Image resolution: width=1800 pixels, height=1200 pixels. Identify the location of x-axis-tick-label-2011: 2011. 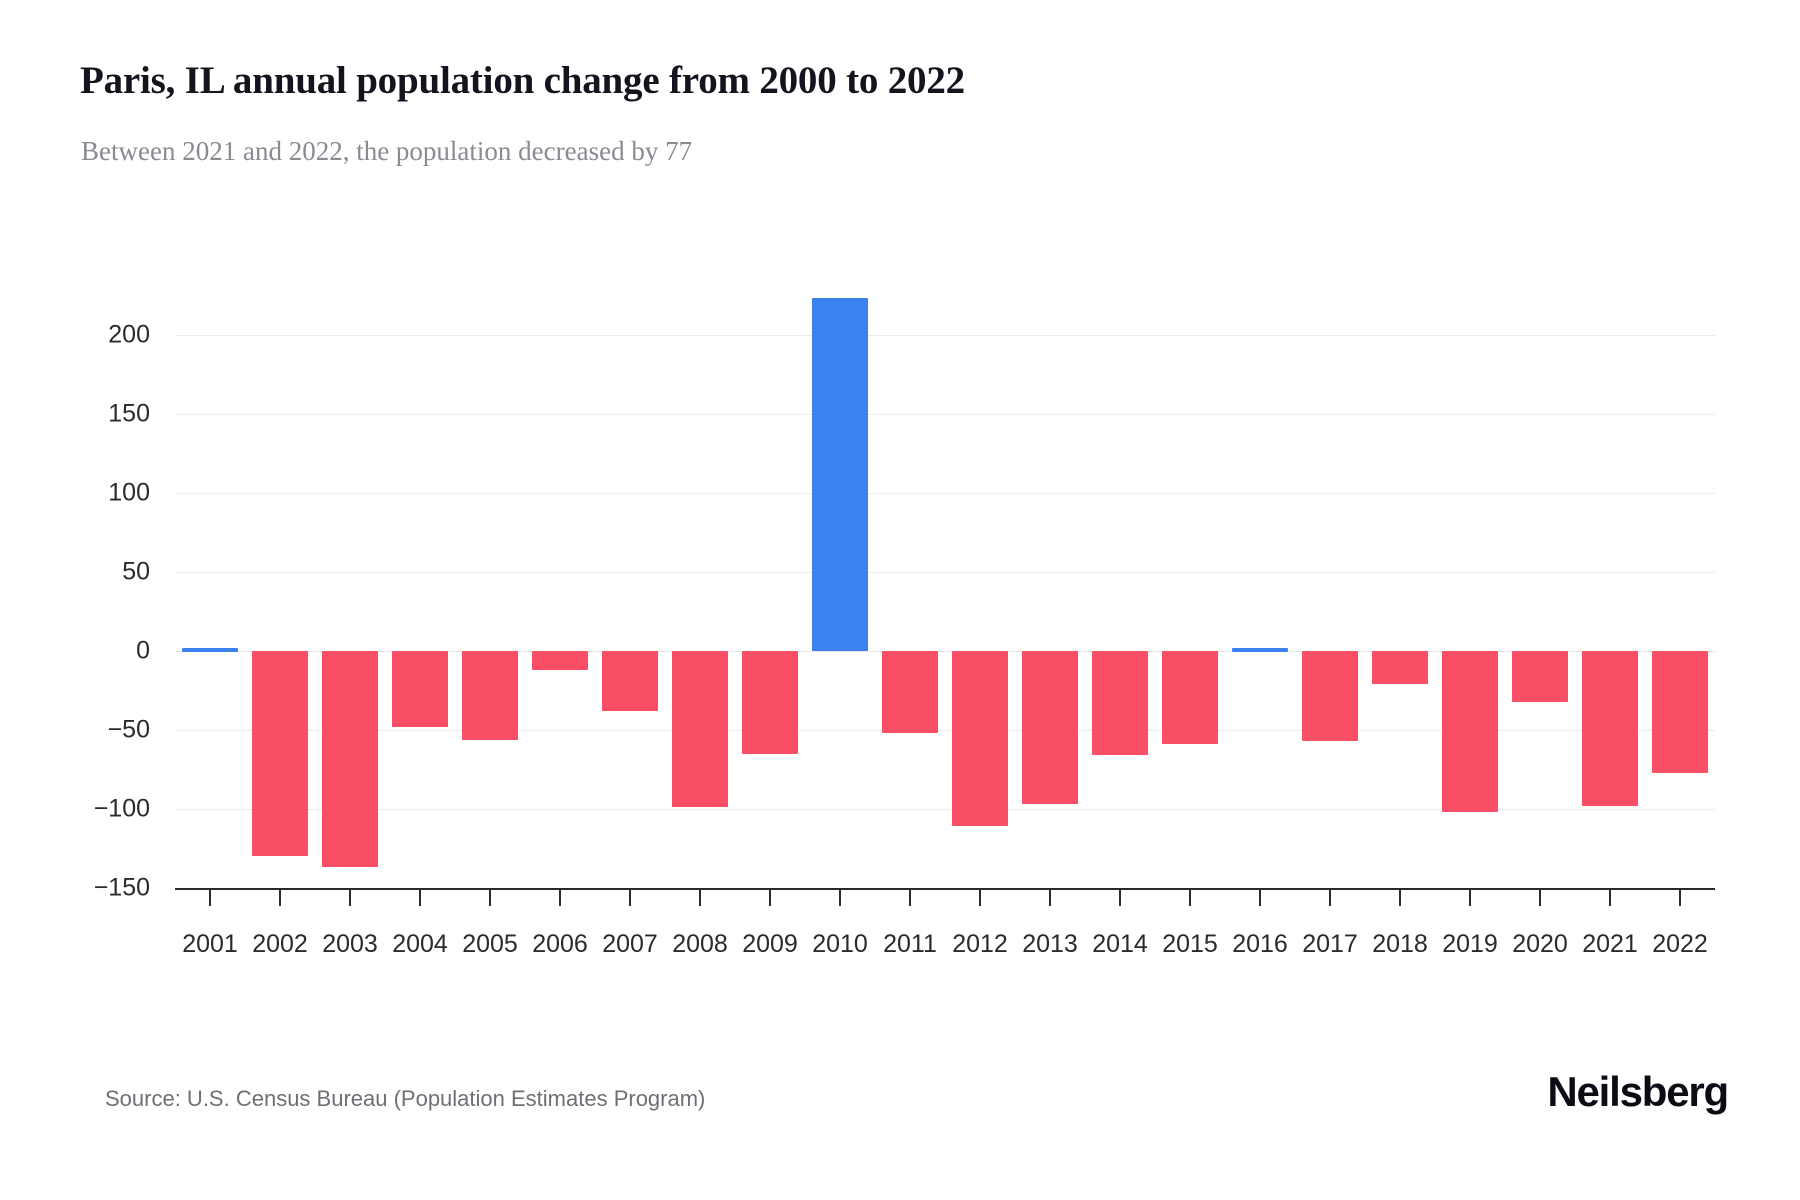
(910, 944).